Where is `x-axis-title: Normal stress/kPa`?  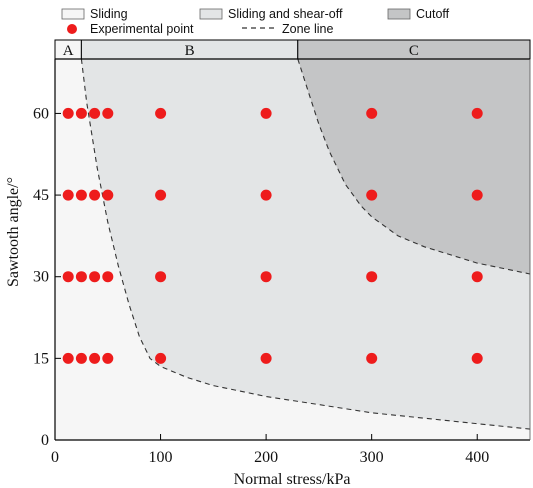
x-axis-title: Normal stress/kPa is located at coordinates (292, 479).